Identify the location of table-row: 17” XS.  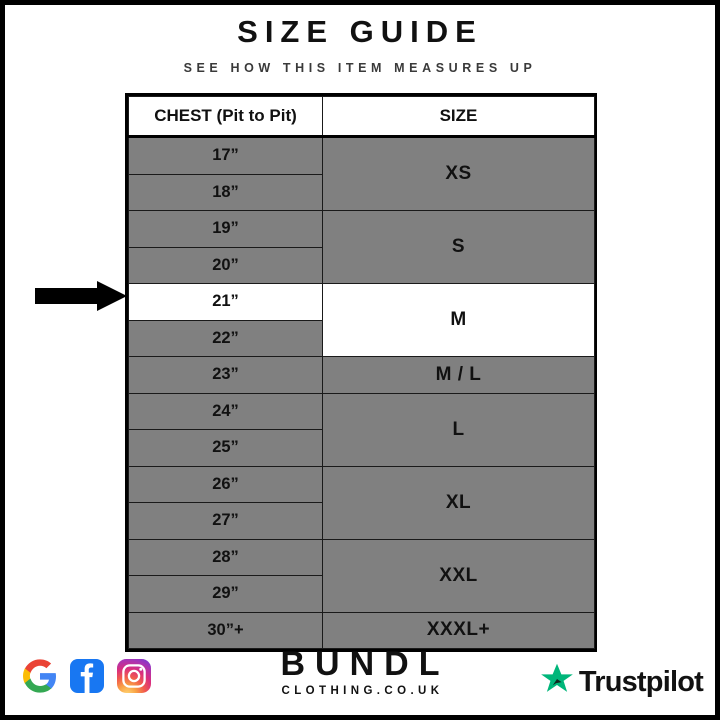
(361, 173).